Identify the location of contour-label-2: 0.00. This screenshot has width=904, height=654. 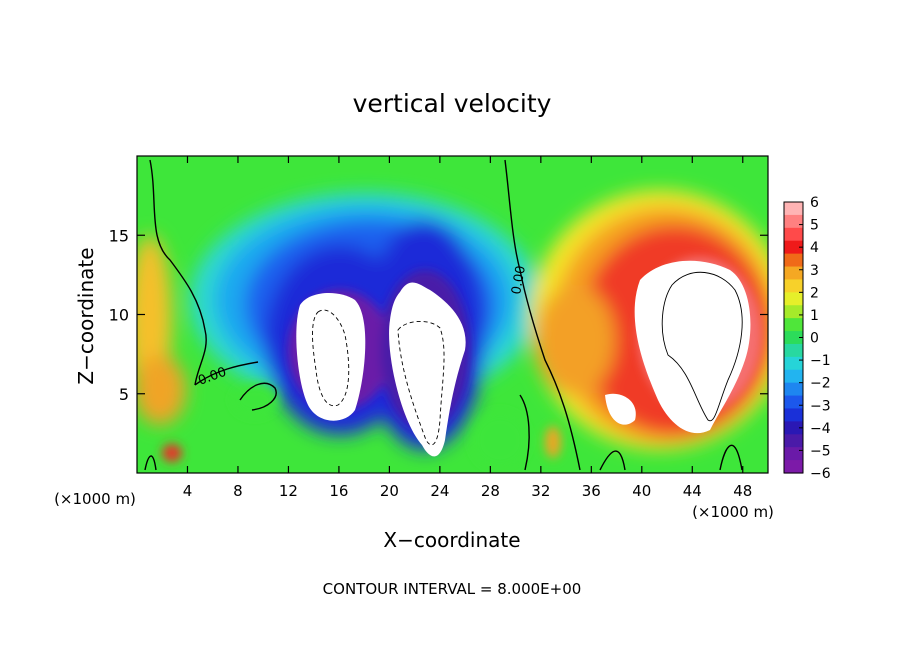
(519, 280).